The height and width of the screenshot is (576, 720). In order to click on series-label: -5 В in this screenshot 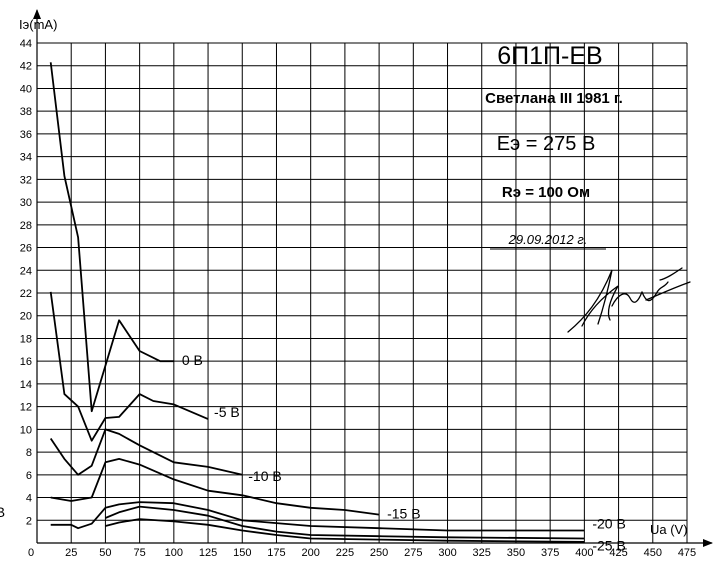, I will do `click(227, 412)`.